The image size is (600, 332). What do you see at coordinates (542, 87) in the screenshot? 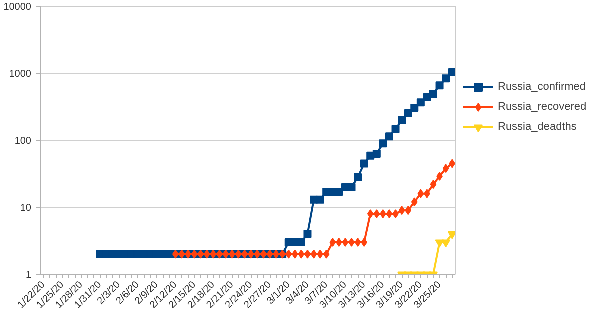
I see `legend-label: Russia_confirmed` at bounding box center [542, 87].